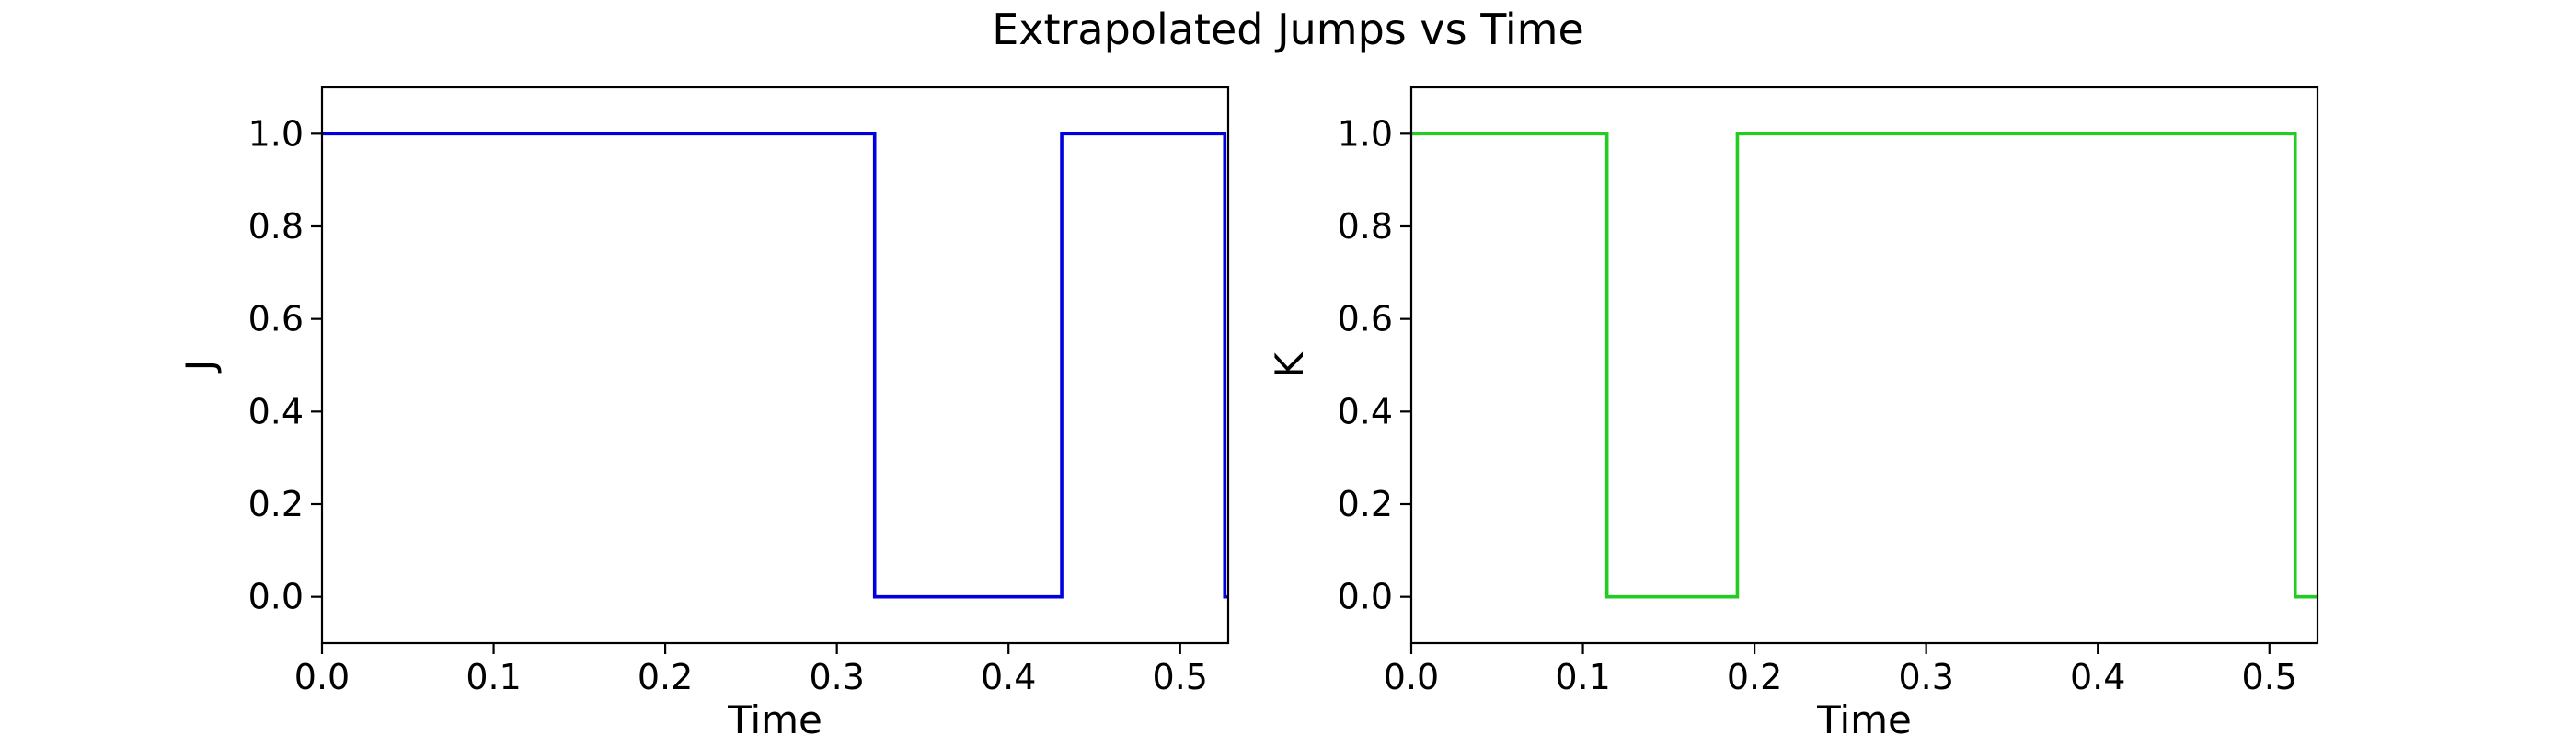 The height and width of the screenshot is (736, 2576). I want to click on figure-title: Extrapolated Jumps vs Time, so click(1288, 29).